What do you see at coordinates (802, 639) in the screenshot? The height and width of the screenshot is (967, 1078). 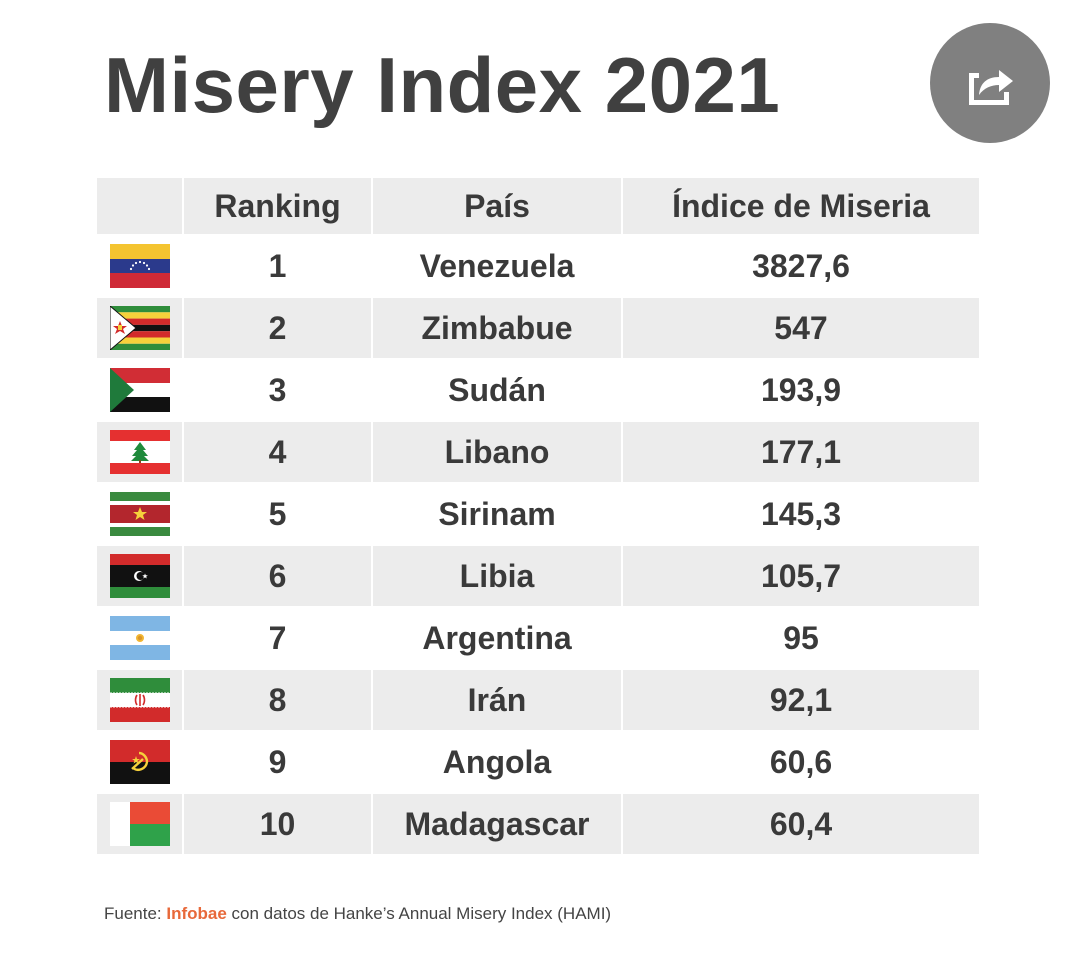 I see `index-value: 95` at bounding box center [802, 639].